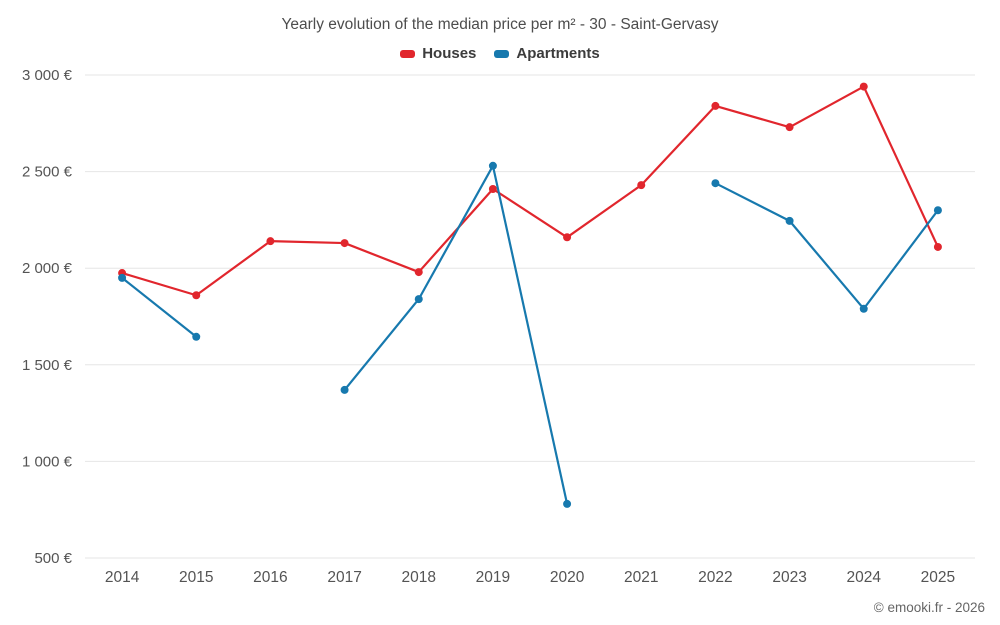 This screenshot has width=1000, height=625. I want to click on y-axis-label: 500 €, so click(53, 558).